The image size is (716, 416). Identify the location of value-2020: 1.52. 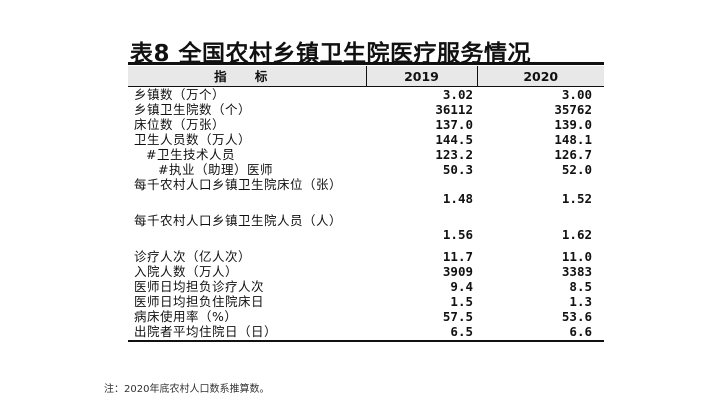
(576, 198).